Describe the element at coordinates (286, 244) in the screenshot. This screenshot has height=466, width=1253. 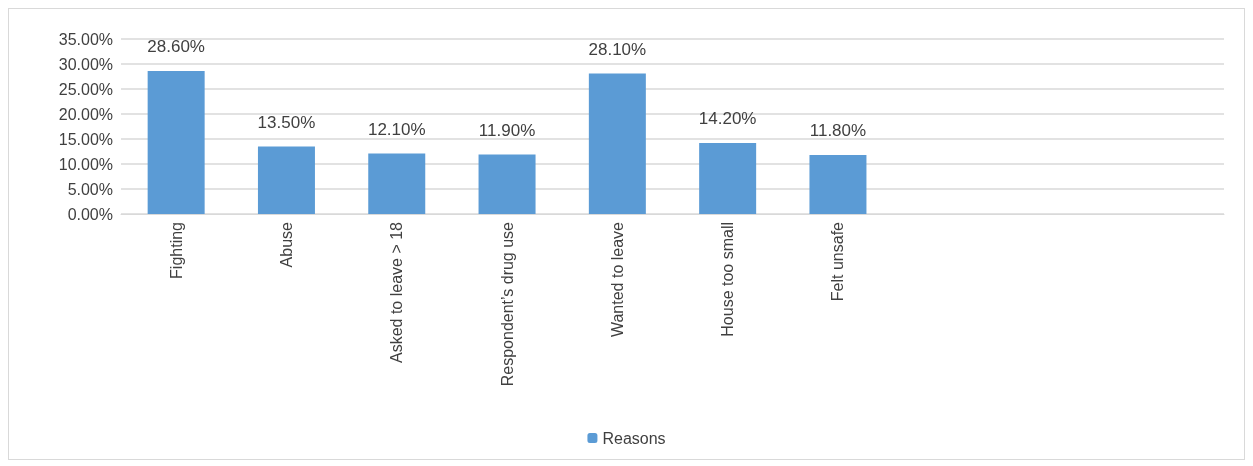
I see `x-tick-label: Abuse` at that location.